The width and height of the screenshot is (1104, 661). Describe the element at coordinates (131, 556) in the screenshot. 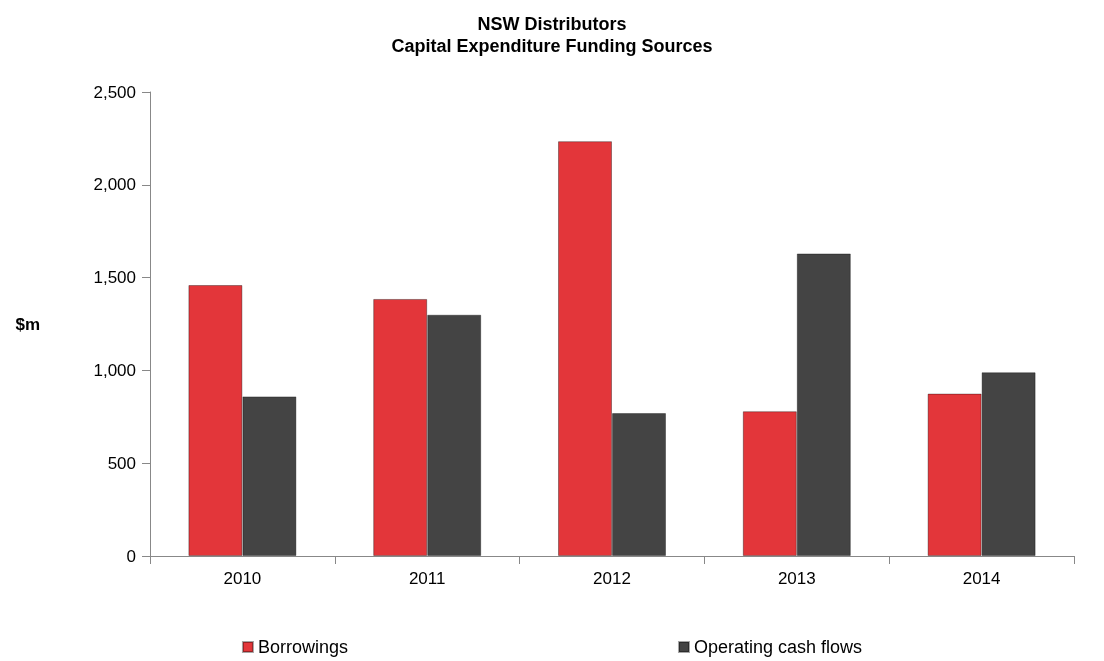

I see `y-tick-label: 0` at that location.